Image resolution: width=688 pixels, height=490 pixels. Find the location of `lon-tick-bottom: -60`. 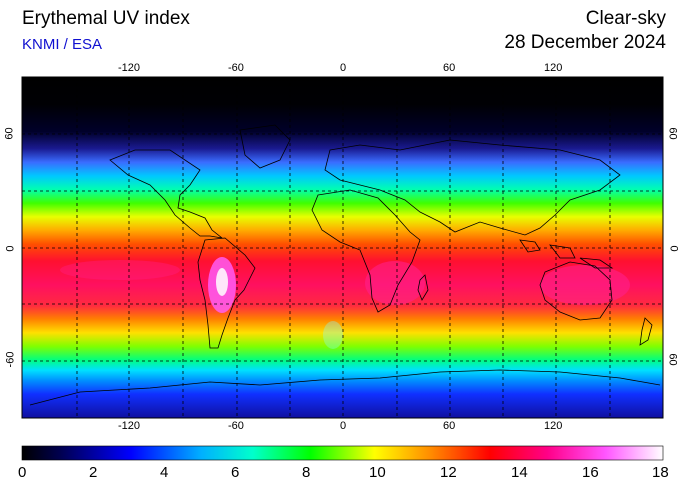

lon-tick-bottom: -60 is located at coordinates (236, 426).